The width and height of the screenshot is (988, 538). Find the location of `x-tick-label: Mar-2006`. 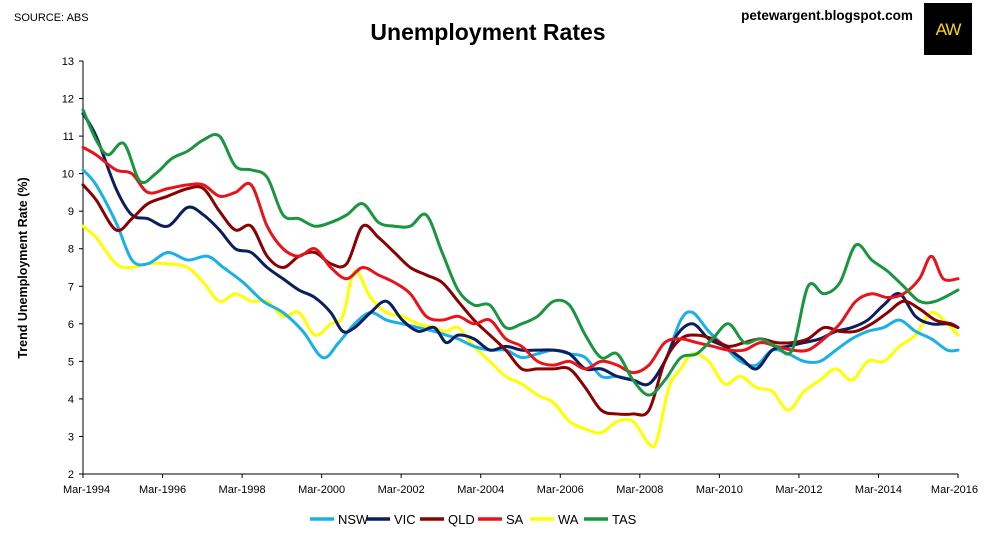

x-tick-label: Mar-2006 is located at coordinates (560, 490).